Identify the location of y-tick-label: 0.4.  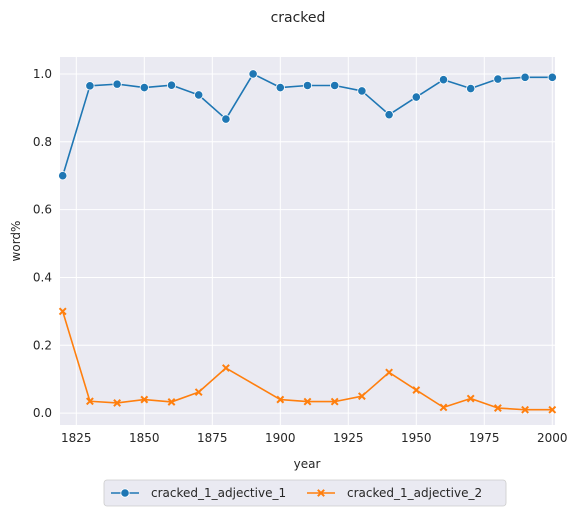
(42, 277).